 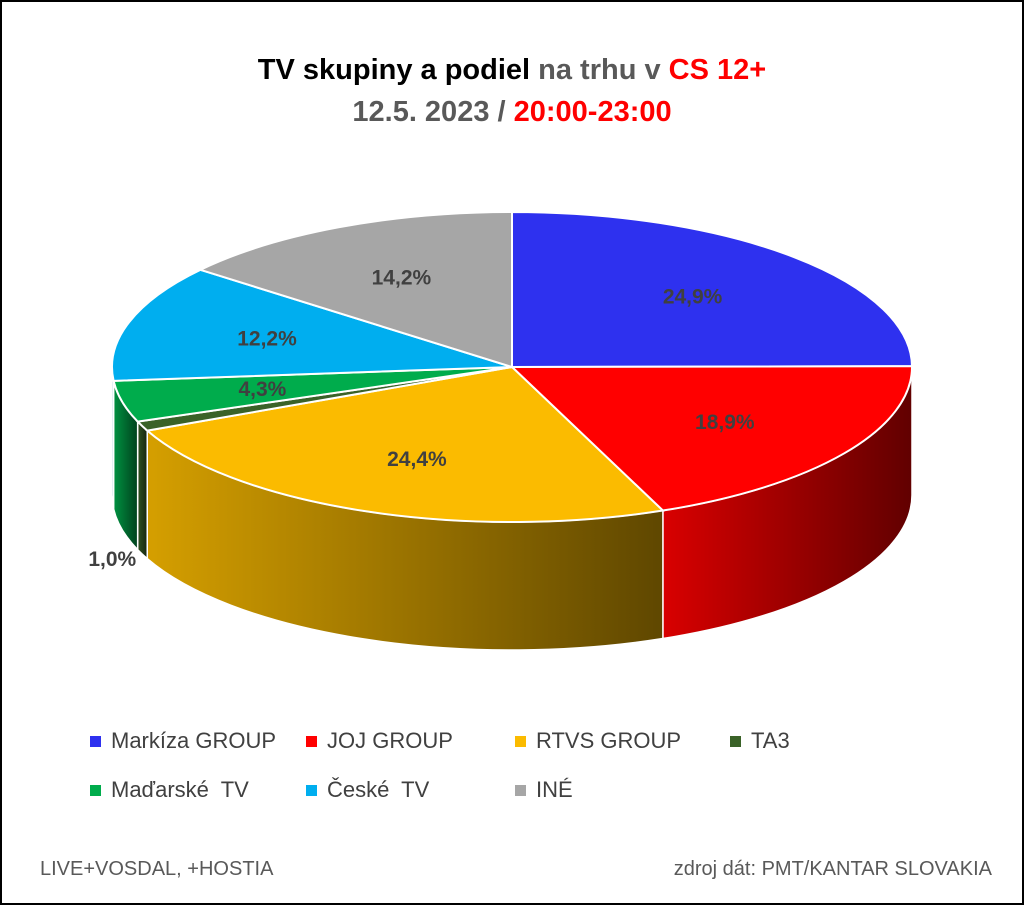 What do you see at coordinates (693, 297) in the screenshot?
I see `data-label-0: 24,9%` at bounding box center [693, 297].